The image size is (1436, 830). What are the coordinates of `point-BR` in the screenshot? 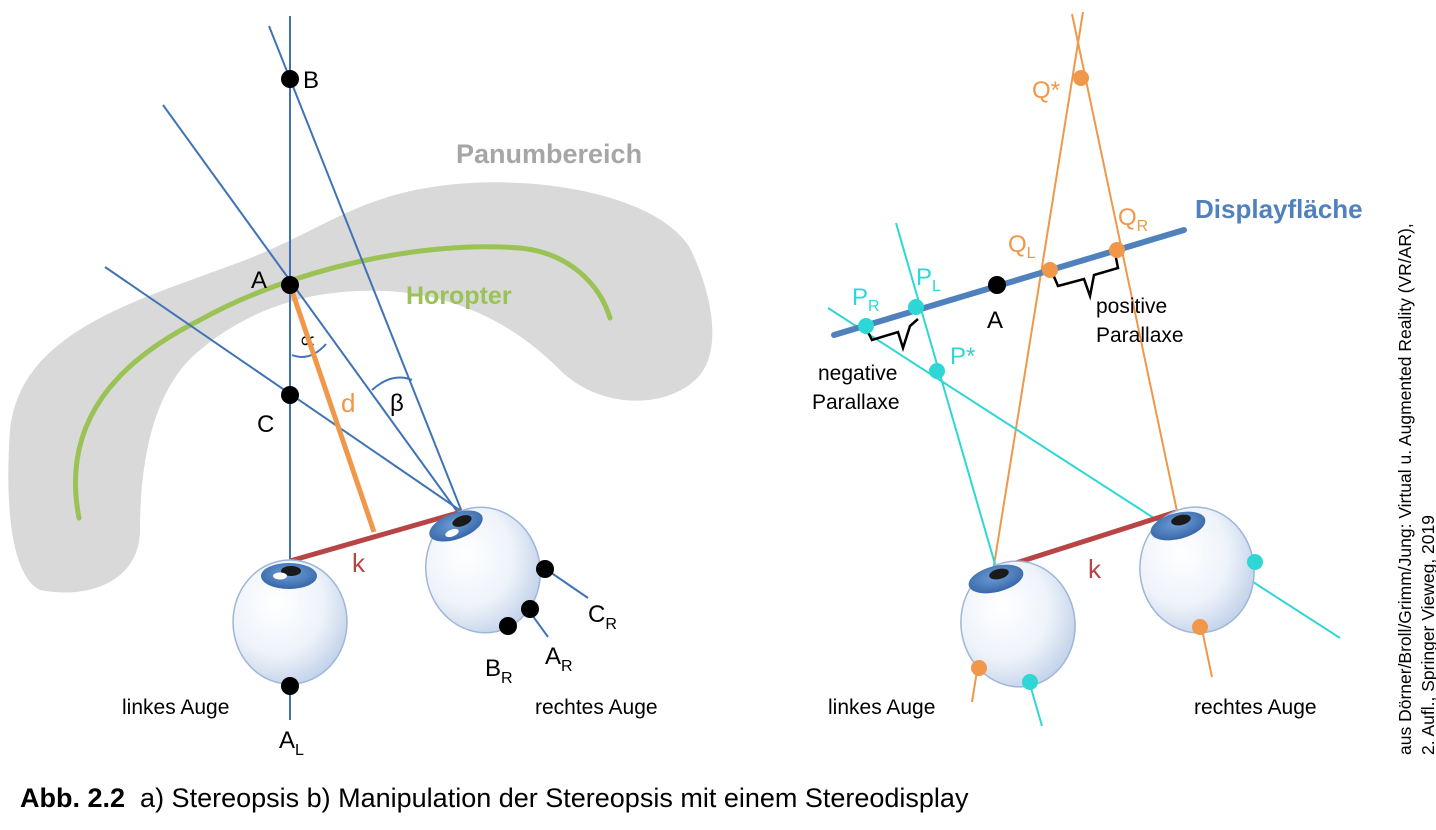 It's located at (508, 626).